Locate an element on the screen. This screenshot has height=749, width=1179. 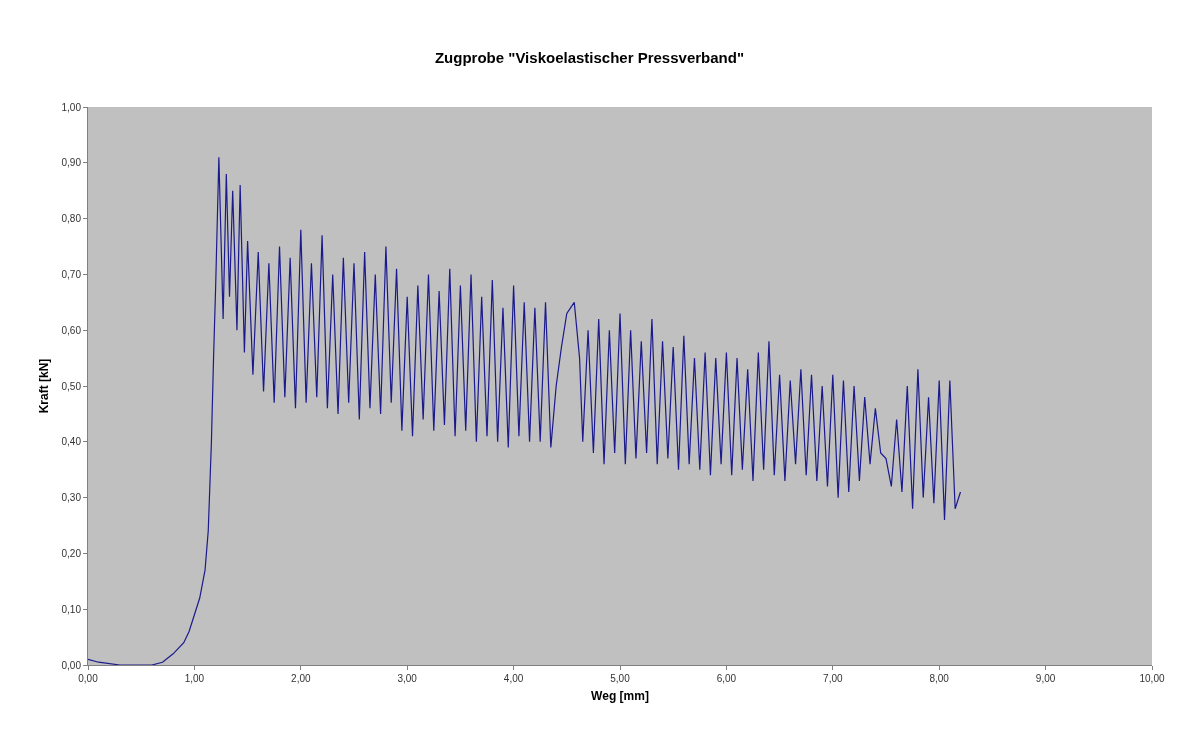
y-tick-label: 1,00 is located at coordinates (71, 107).